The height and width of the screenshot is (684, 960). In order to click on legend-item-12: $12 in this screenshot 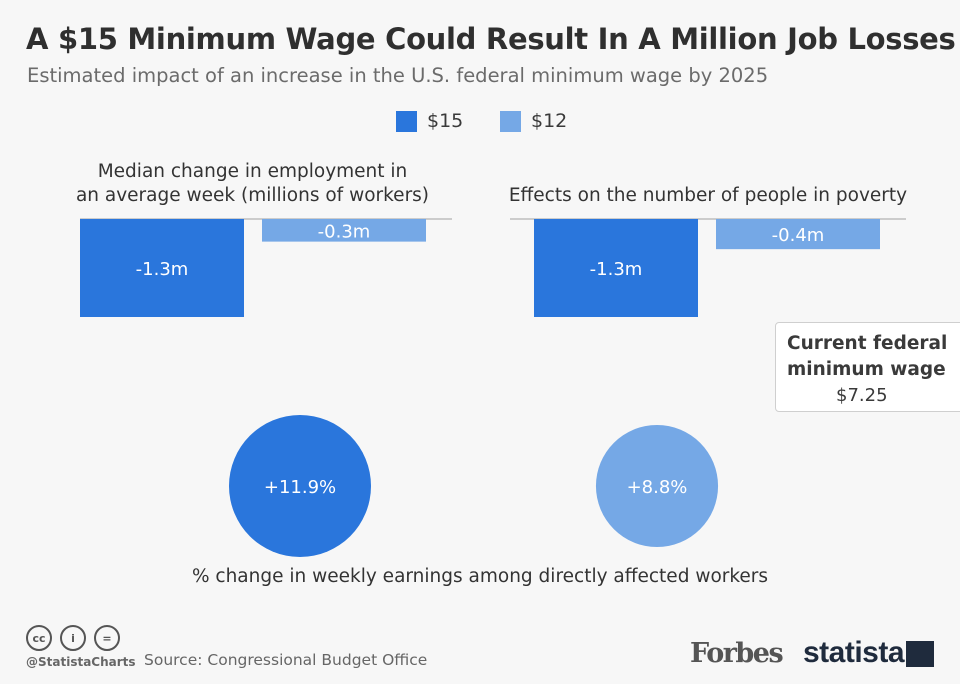, I will do `click(533, 121)`.